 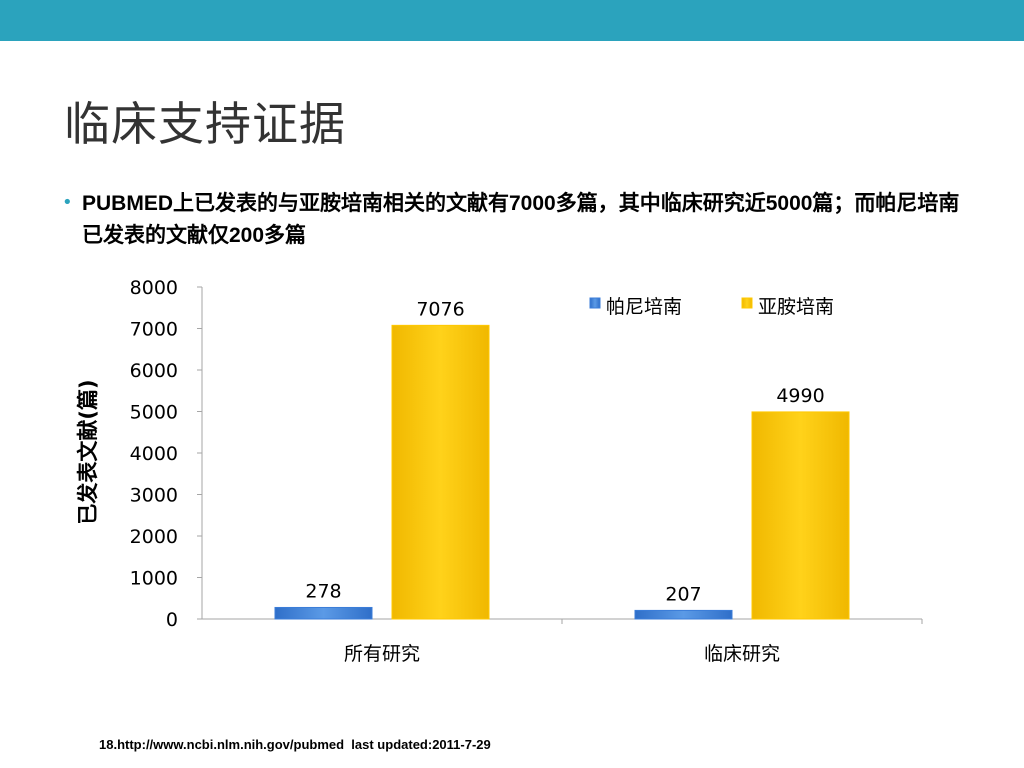 I want to click on y-tick-label: 1000, so click(x=154, y=579).